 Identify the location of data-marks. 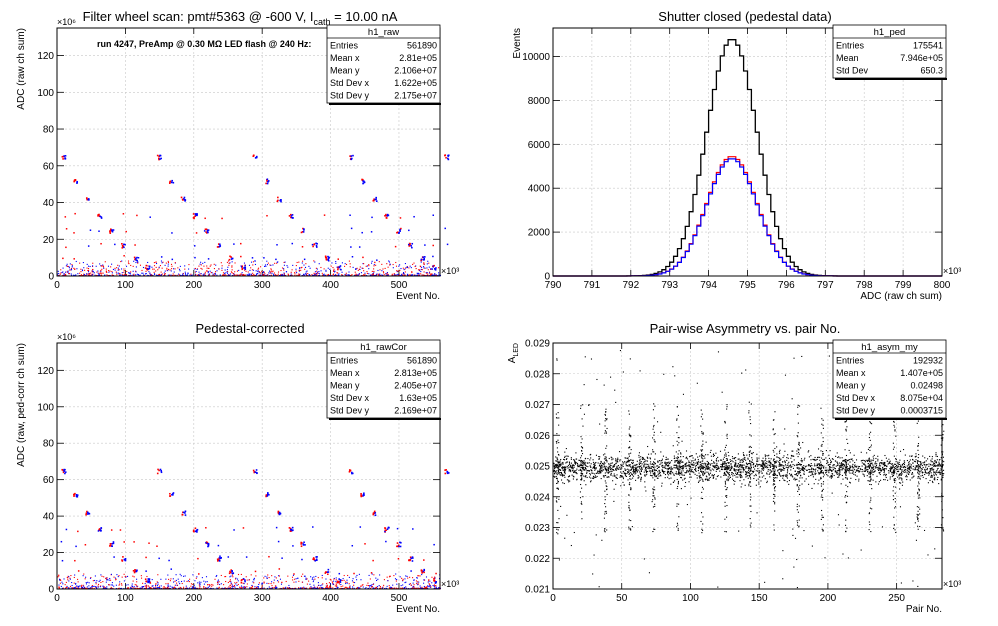
(253, 529).